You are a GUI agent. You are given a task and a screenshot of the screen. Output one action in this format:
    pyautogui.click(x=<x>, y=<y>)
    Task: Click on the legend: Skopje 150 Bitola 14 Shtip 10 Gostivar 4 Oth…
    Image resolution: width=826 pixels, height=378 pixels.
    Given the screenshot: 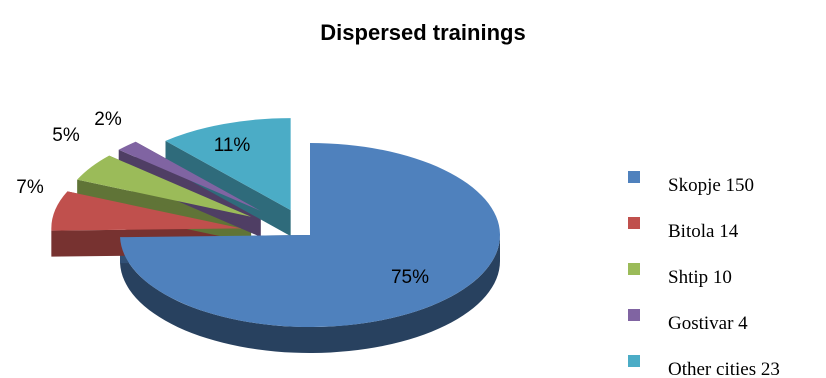 What is the action you would take?
    pyautogui.click(x=704, y=274)
    